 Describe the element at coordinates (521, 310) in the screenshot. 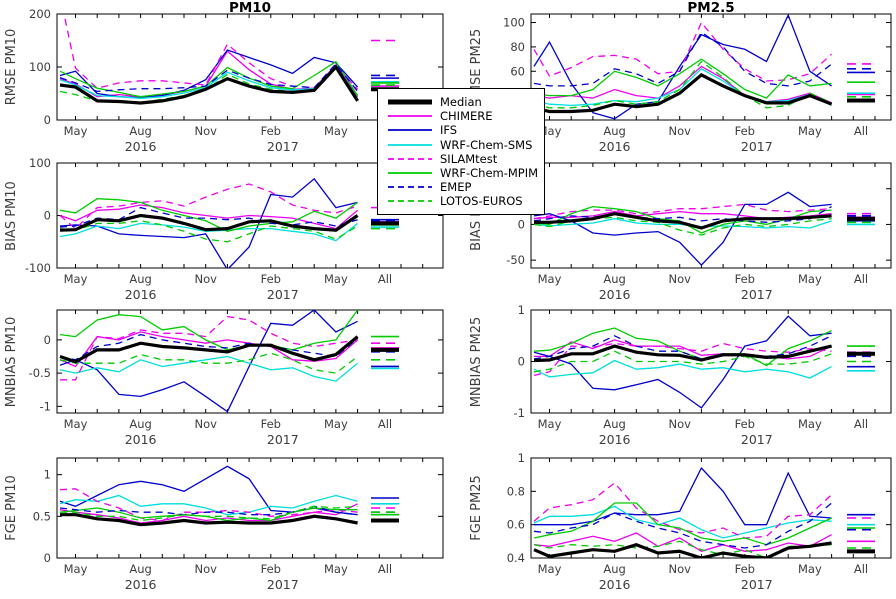

I see `y-tick-label: 1` at that location.